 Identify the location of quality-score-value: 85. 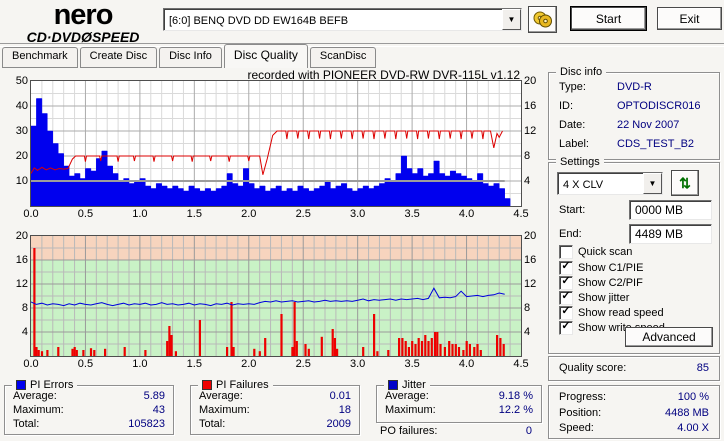
(702, 368).